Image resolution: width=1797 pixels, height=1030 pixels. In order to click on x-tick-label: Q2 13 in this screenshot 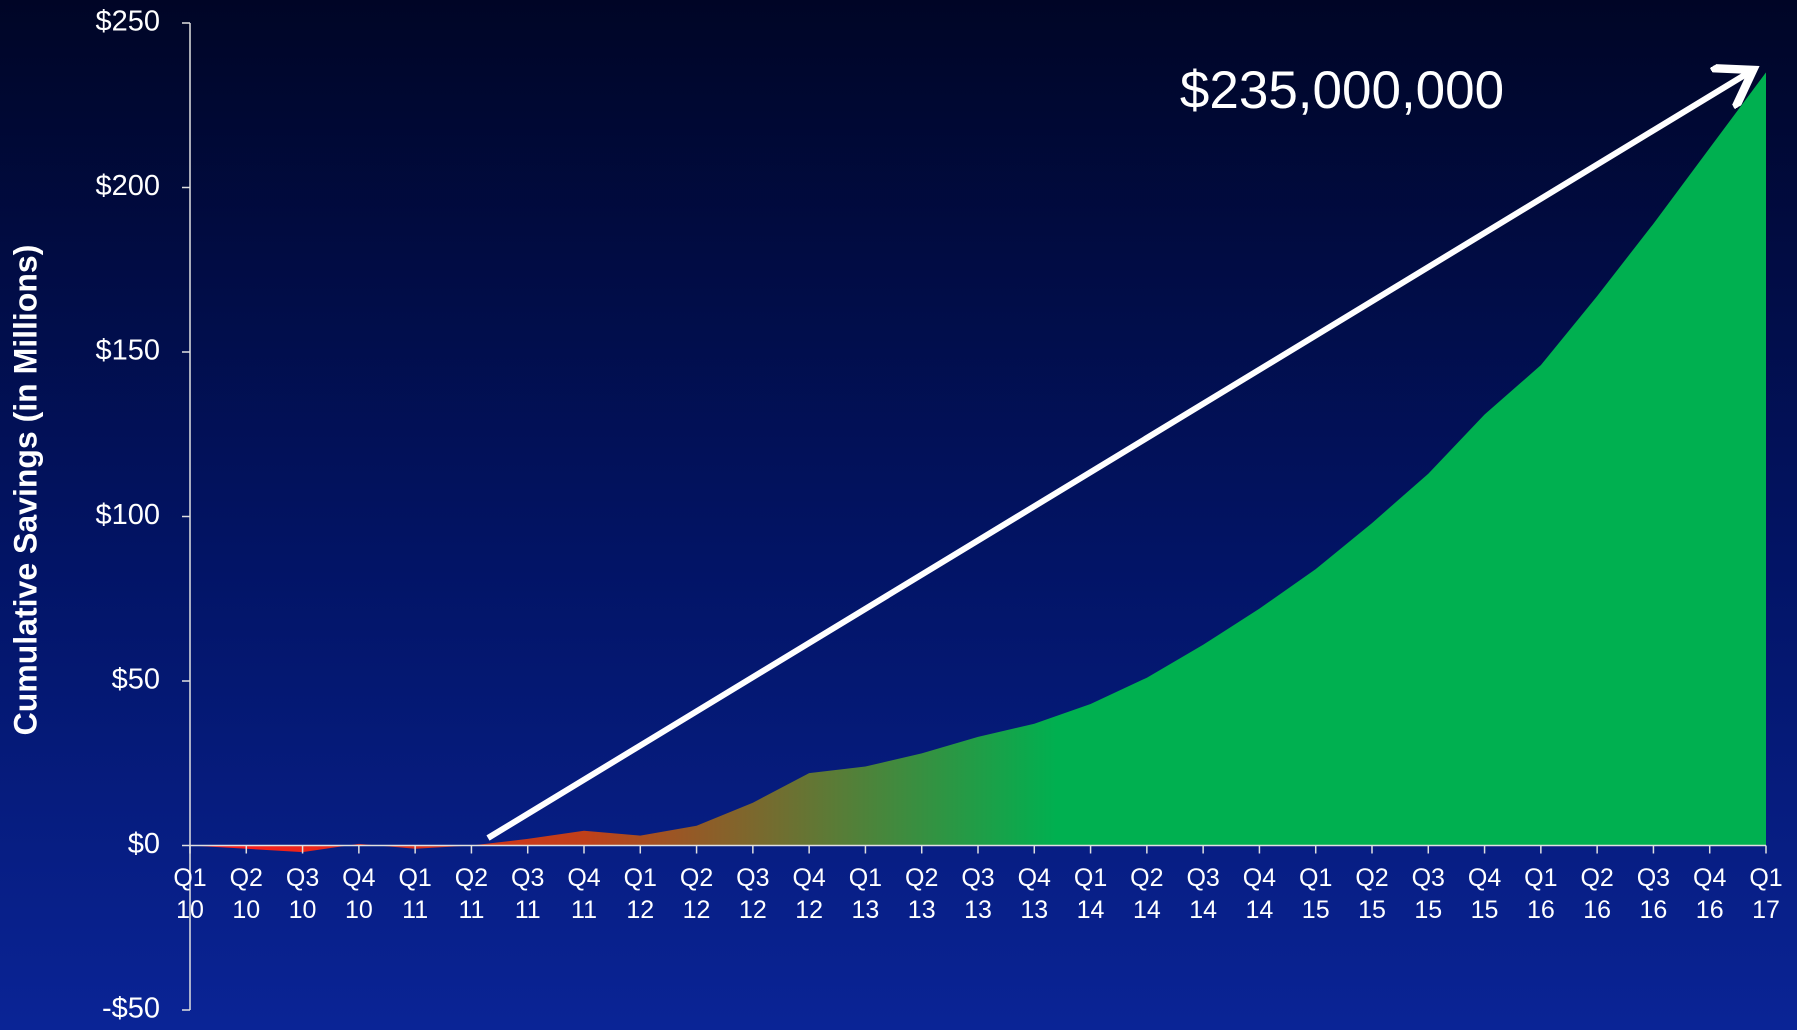, I will do `click(922, 893)`.